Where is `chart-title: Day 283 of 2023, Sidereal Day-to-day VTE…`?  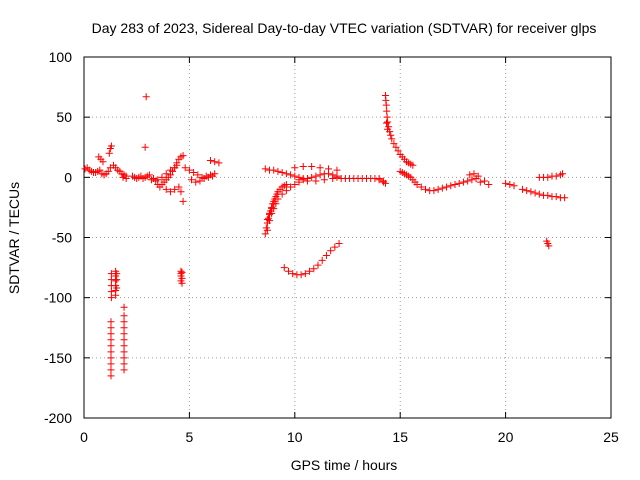 chart-title: Day 283 of 2023, Sidereal Day-to-day VTE… is located at coordinates (344, 28).